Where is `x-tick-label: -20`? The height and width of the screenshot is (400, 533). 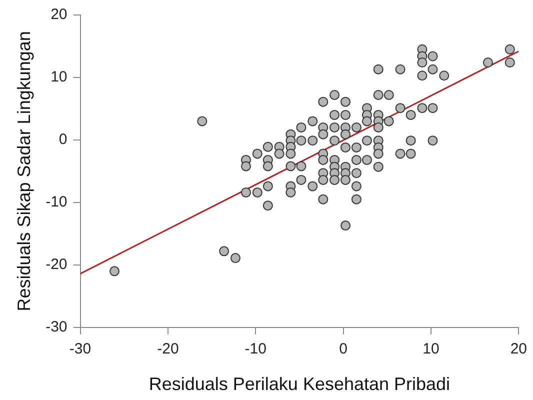
x-tick-label: -20 is located at coordinates (168, 349).